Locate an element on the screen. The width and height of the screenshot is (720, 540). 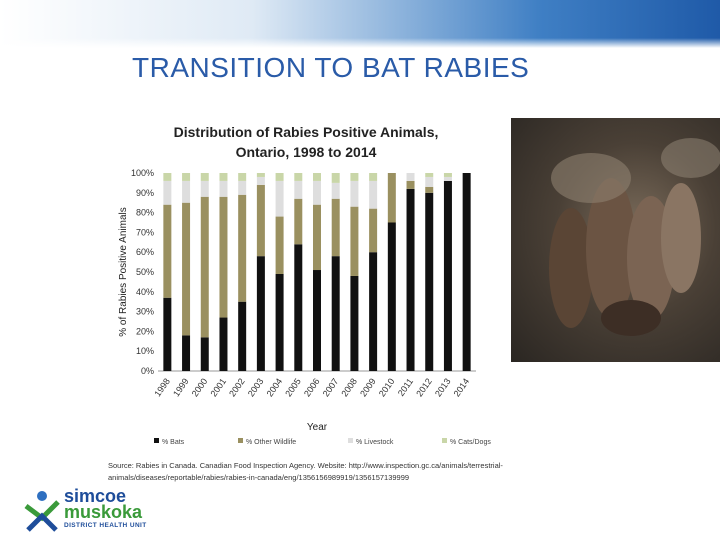
chart-subtitle: Ontario, 1998 to 2014 is located at coordinates (306, 152).